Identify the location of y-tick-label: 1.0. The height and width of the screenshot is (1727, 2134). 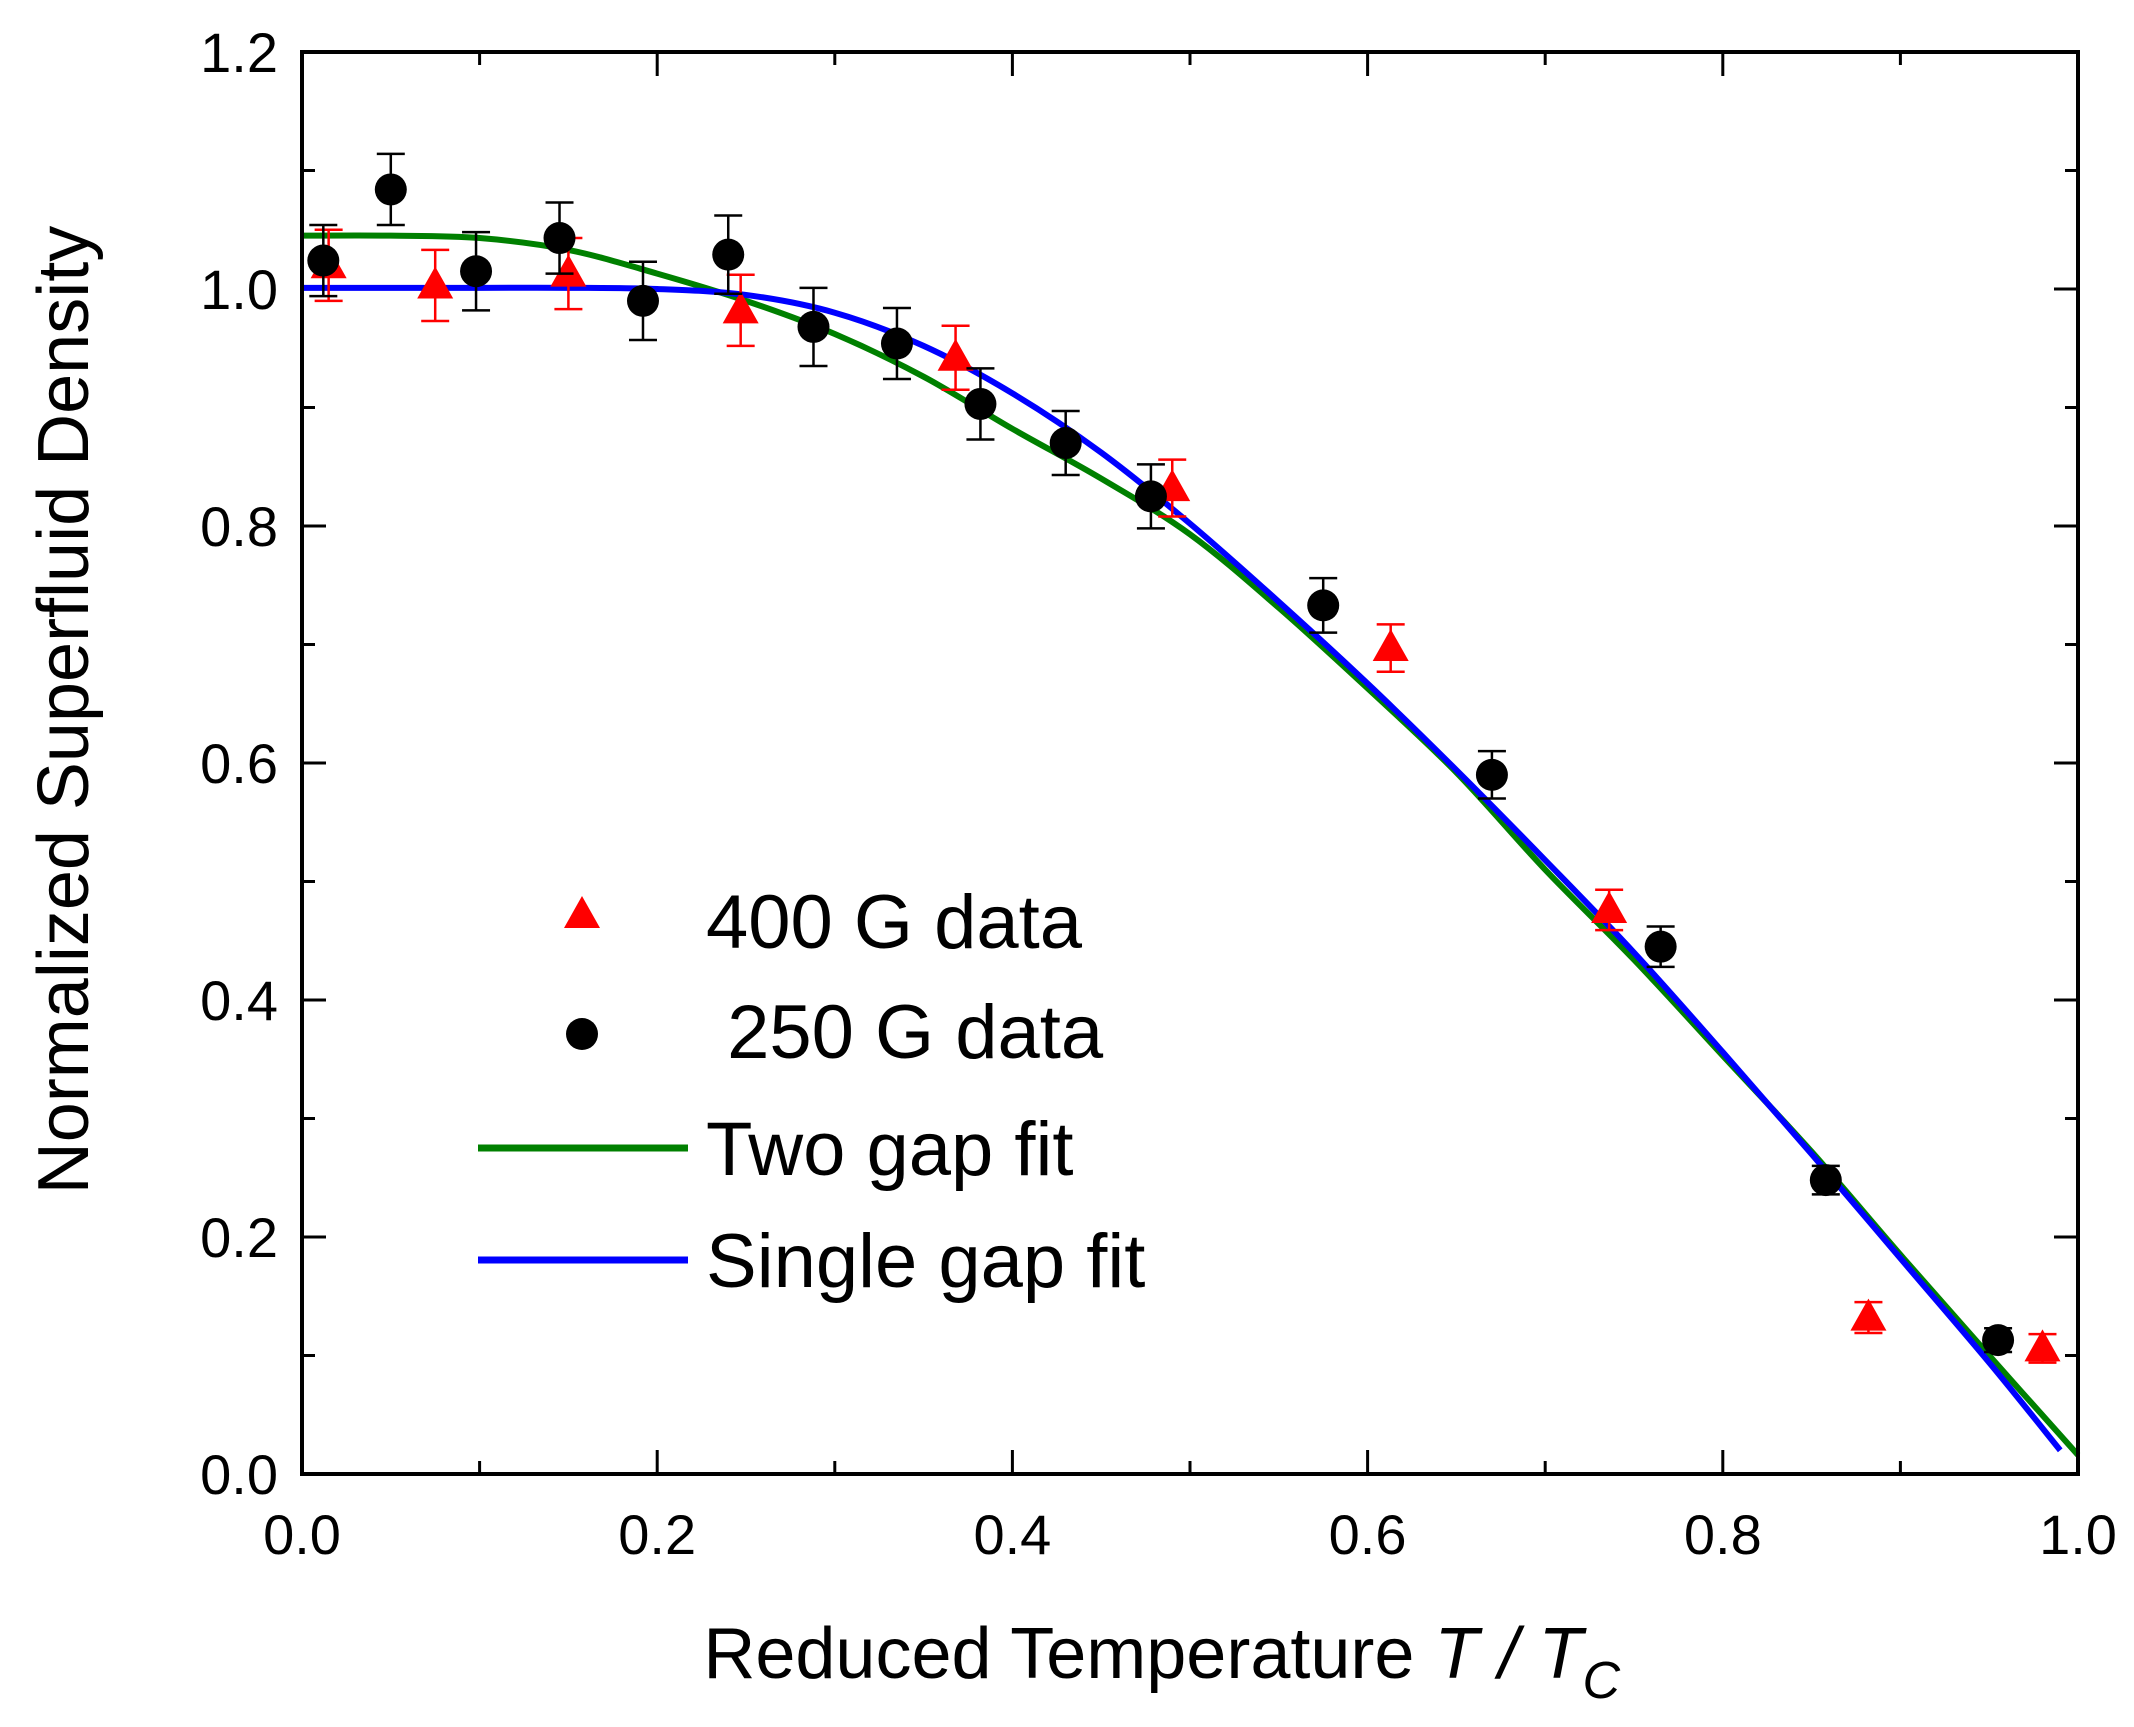
(239, 289).